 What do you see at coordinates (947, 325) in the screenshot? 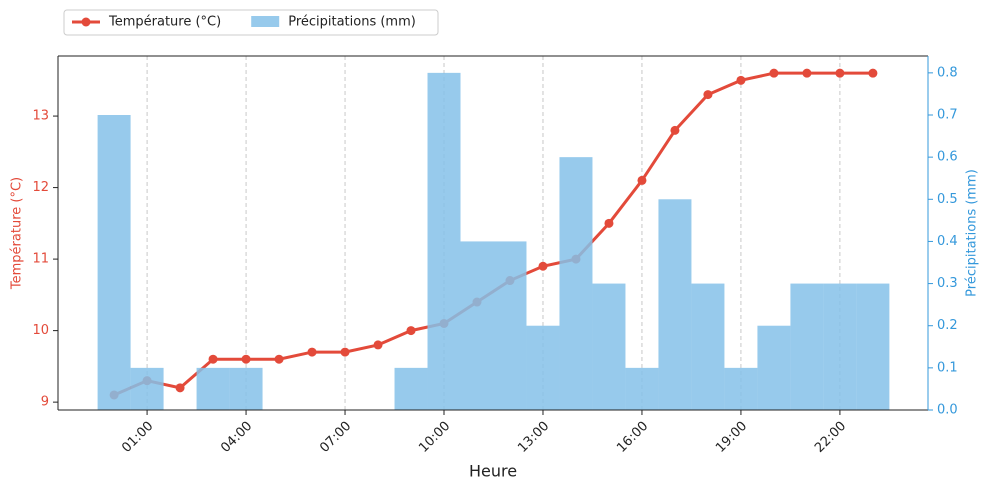
I see `y2-tick-label: 0.2` at bounding box center [947, 325].